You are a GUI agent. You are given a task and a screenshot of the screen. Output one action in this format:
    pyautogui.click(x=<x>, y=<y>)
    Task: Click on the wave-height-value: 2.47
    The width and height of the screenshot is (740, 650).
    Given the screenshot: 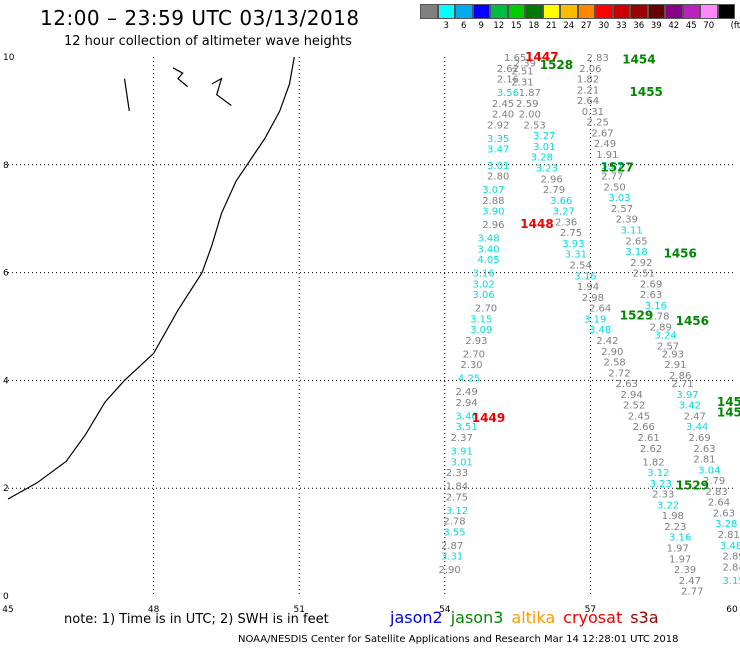 What is the action you would take?
    pyautogui.click(x=690, y=581)
    